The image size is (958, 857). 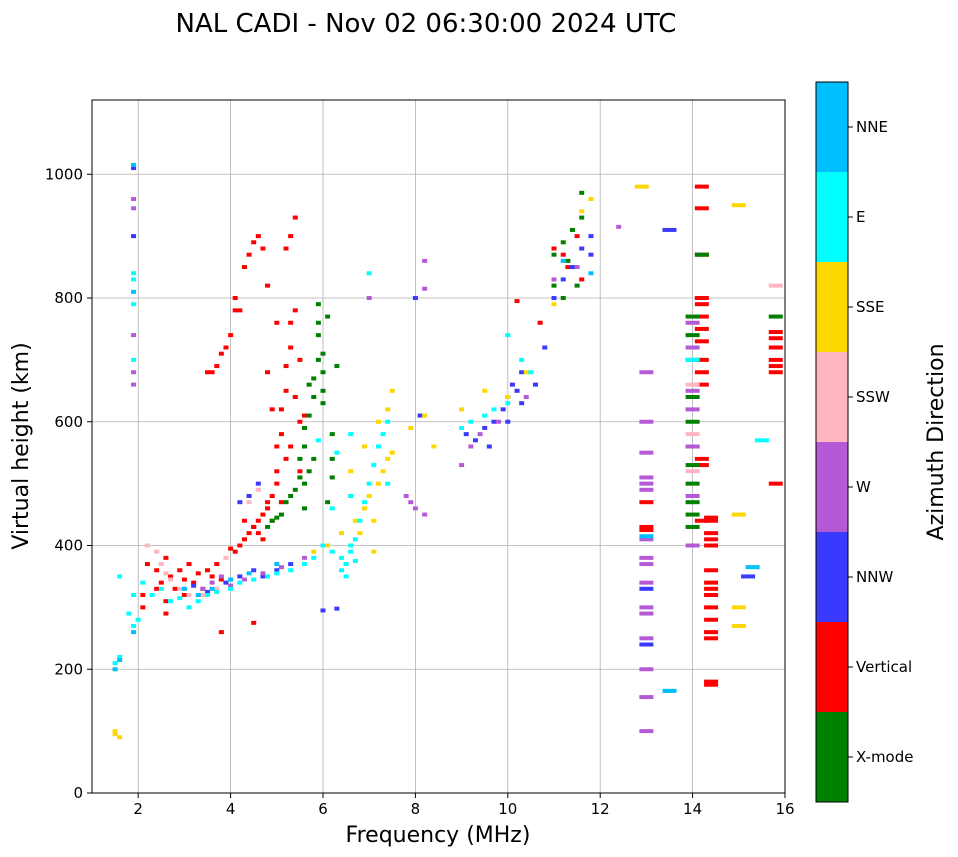 What do you see at coordinates (438, 835) in the screenshot?
I see `x-axis-label: Frequency (MHz)` at bounding box center [438, 835].